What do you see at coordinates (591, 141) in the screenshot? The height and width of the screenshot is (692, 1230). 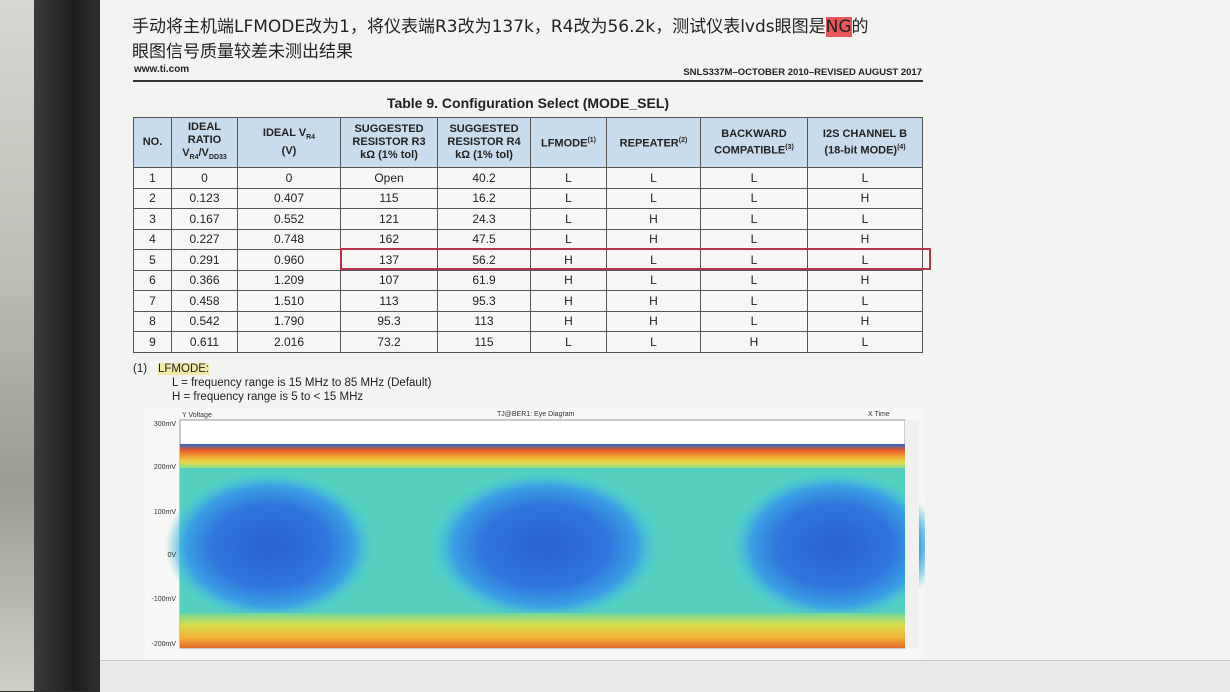 I see `header-text: (1)` at bounding box center [591, 141].